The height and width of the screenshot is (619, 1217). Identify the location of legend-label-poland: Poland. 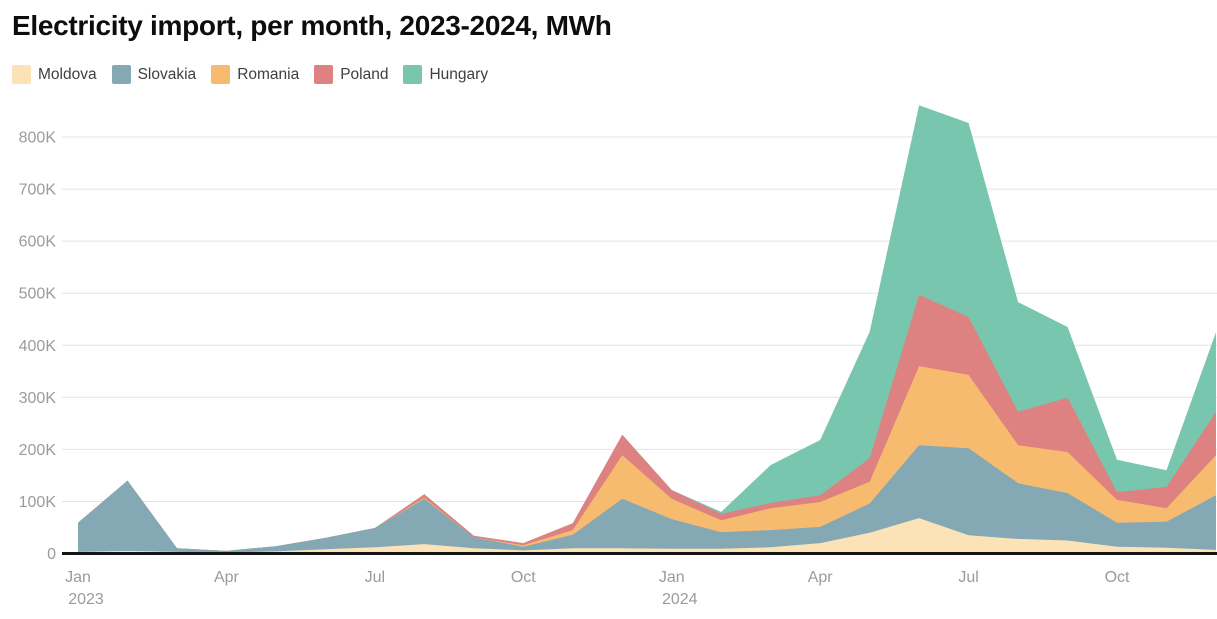
(364, 74).